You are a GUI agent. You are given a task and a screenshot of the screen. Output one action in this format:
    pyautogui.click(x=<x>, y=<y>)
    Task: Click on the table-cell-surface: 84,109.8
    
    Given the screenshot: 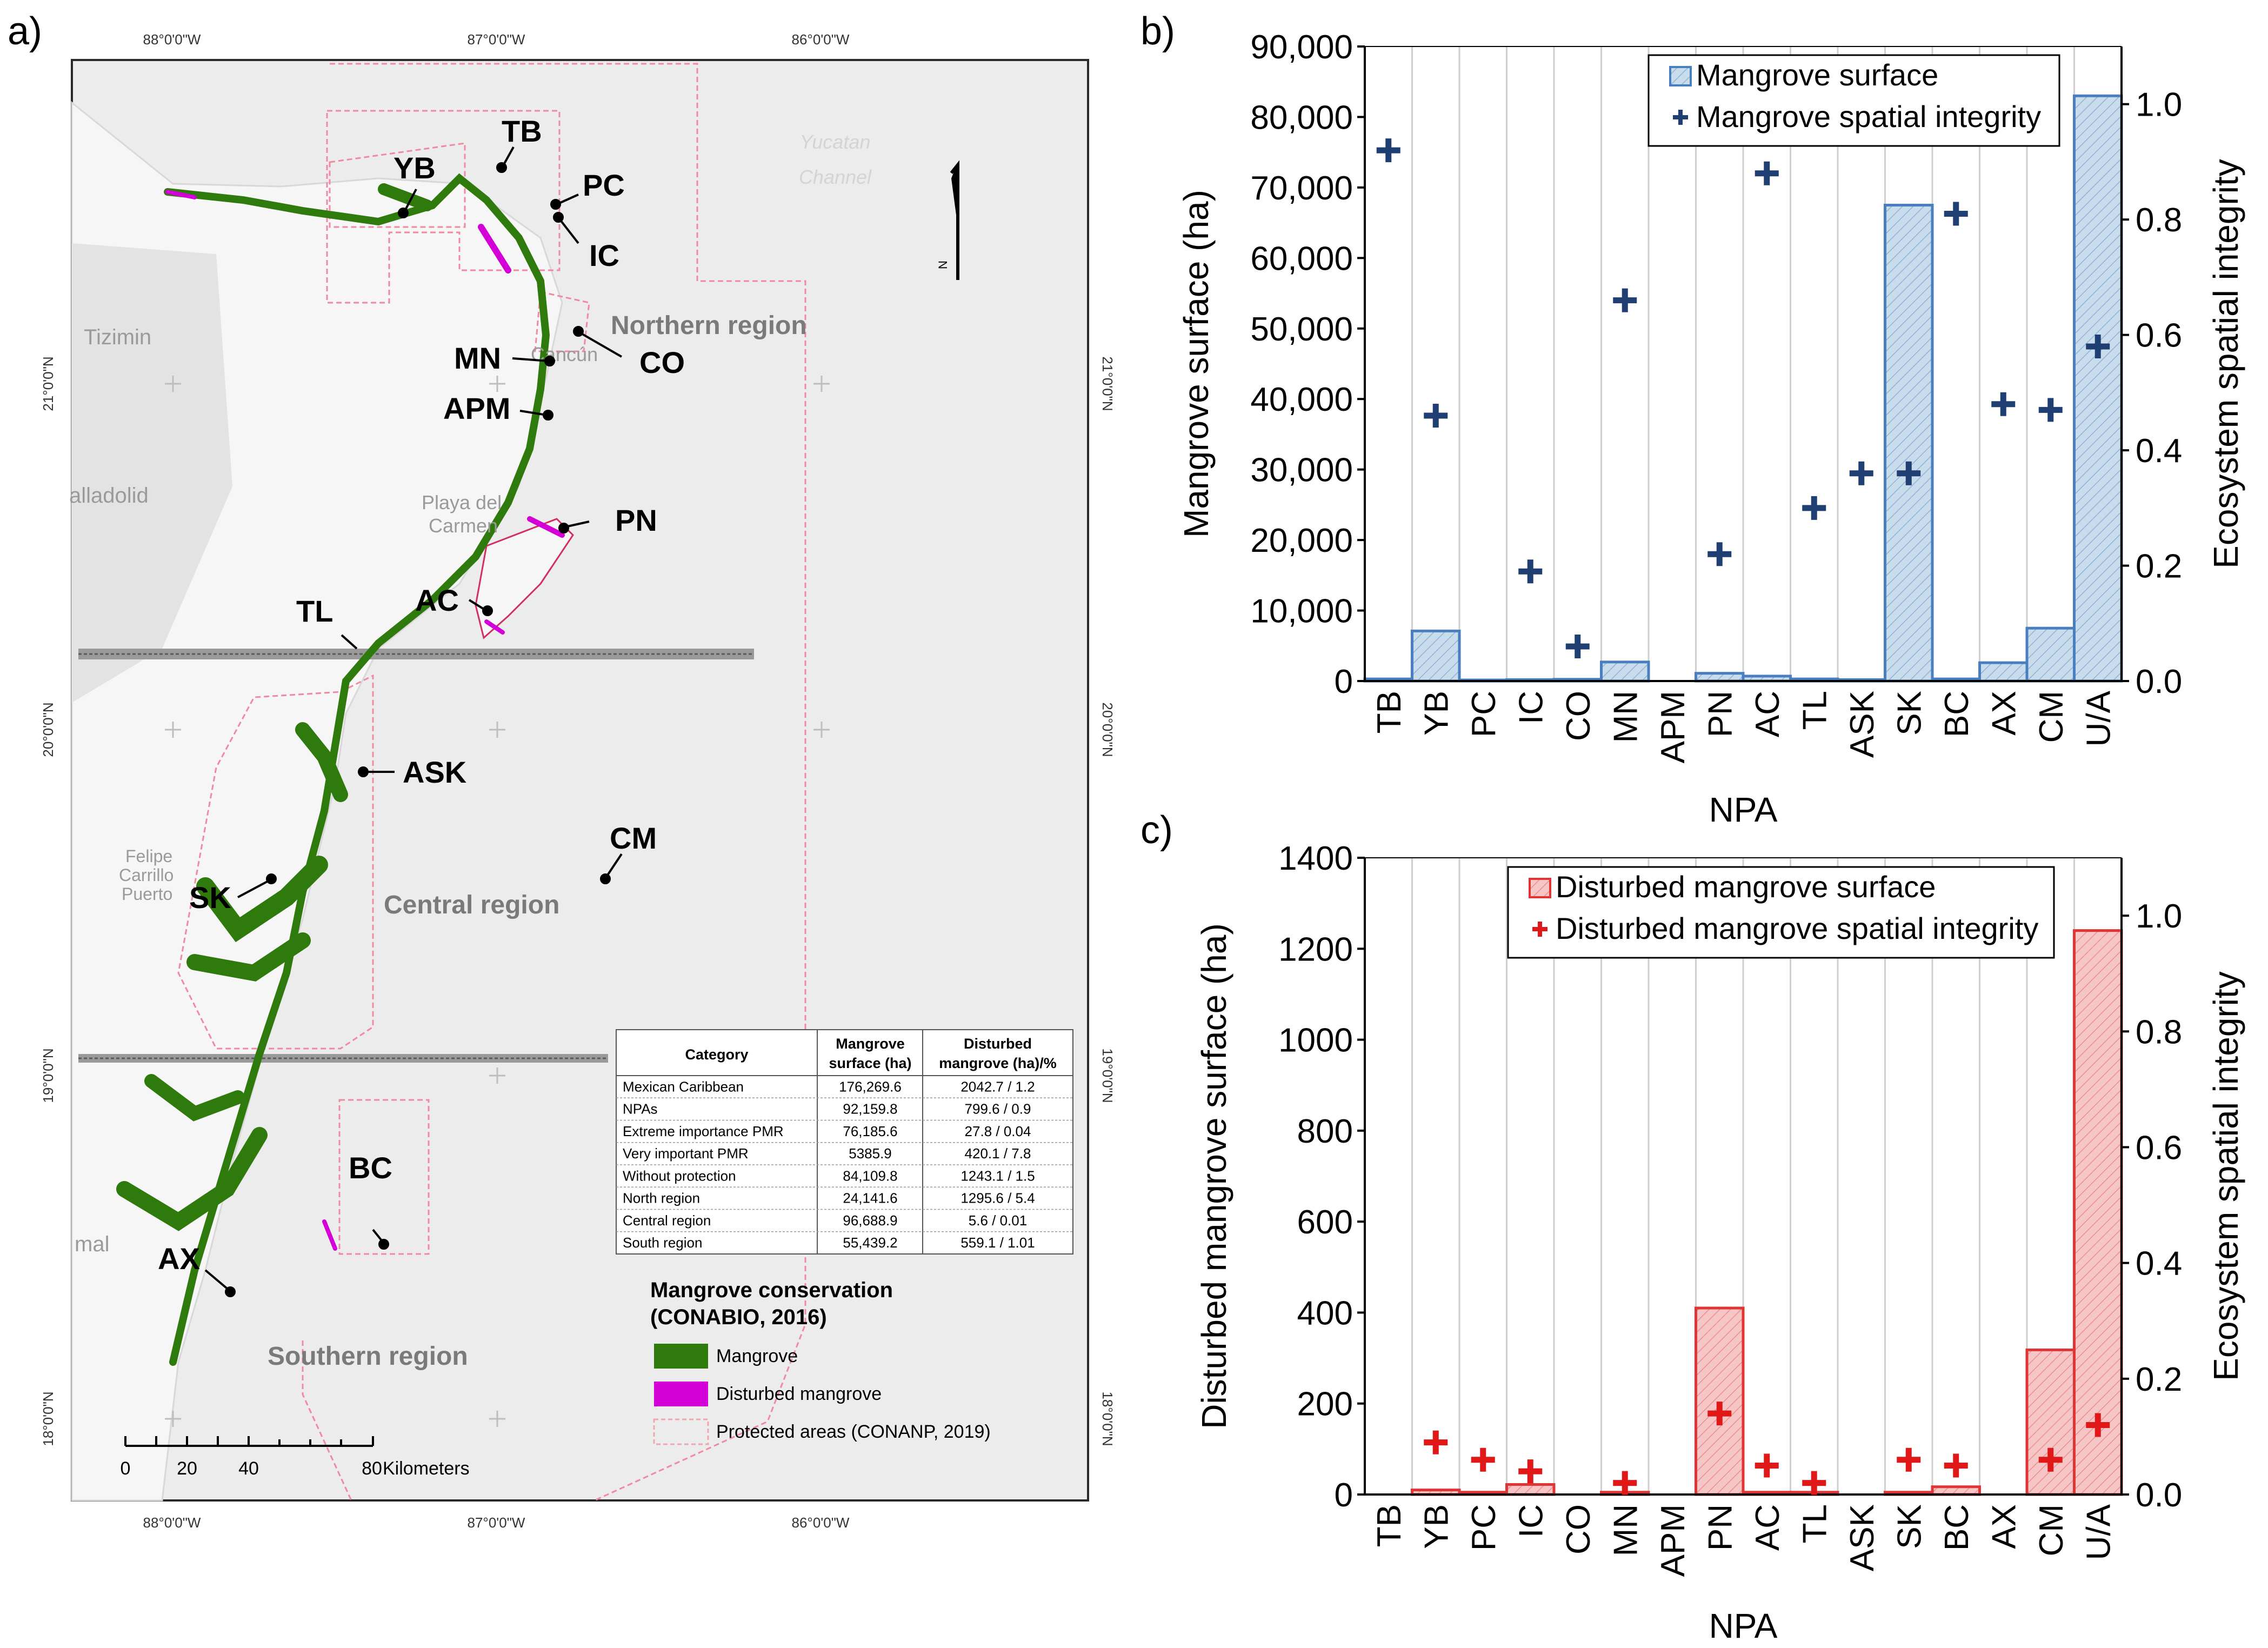 What is the action you would take?
    pyautogui.click(x=870, y=1175)
    